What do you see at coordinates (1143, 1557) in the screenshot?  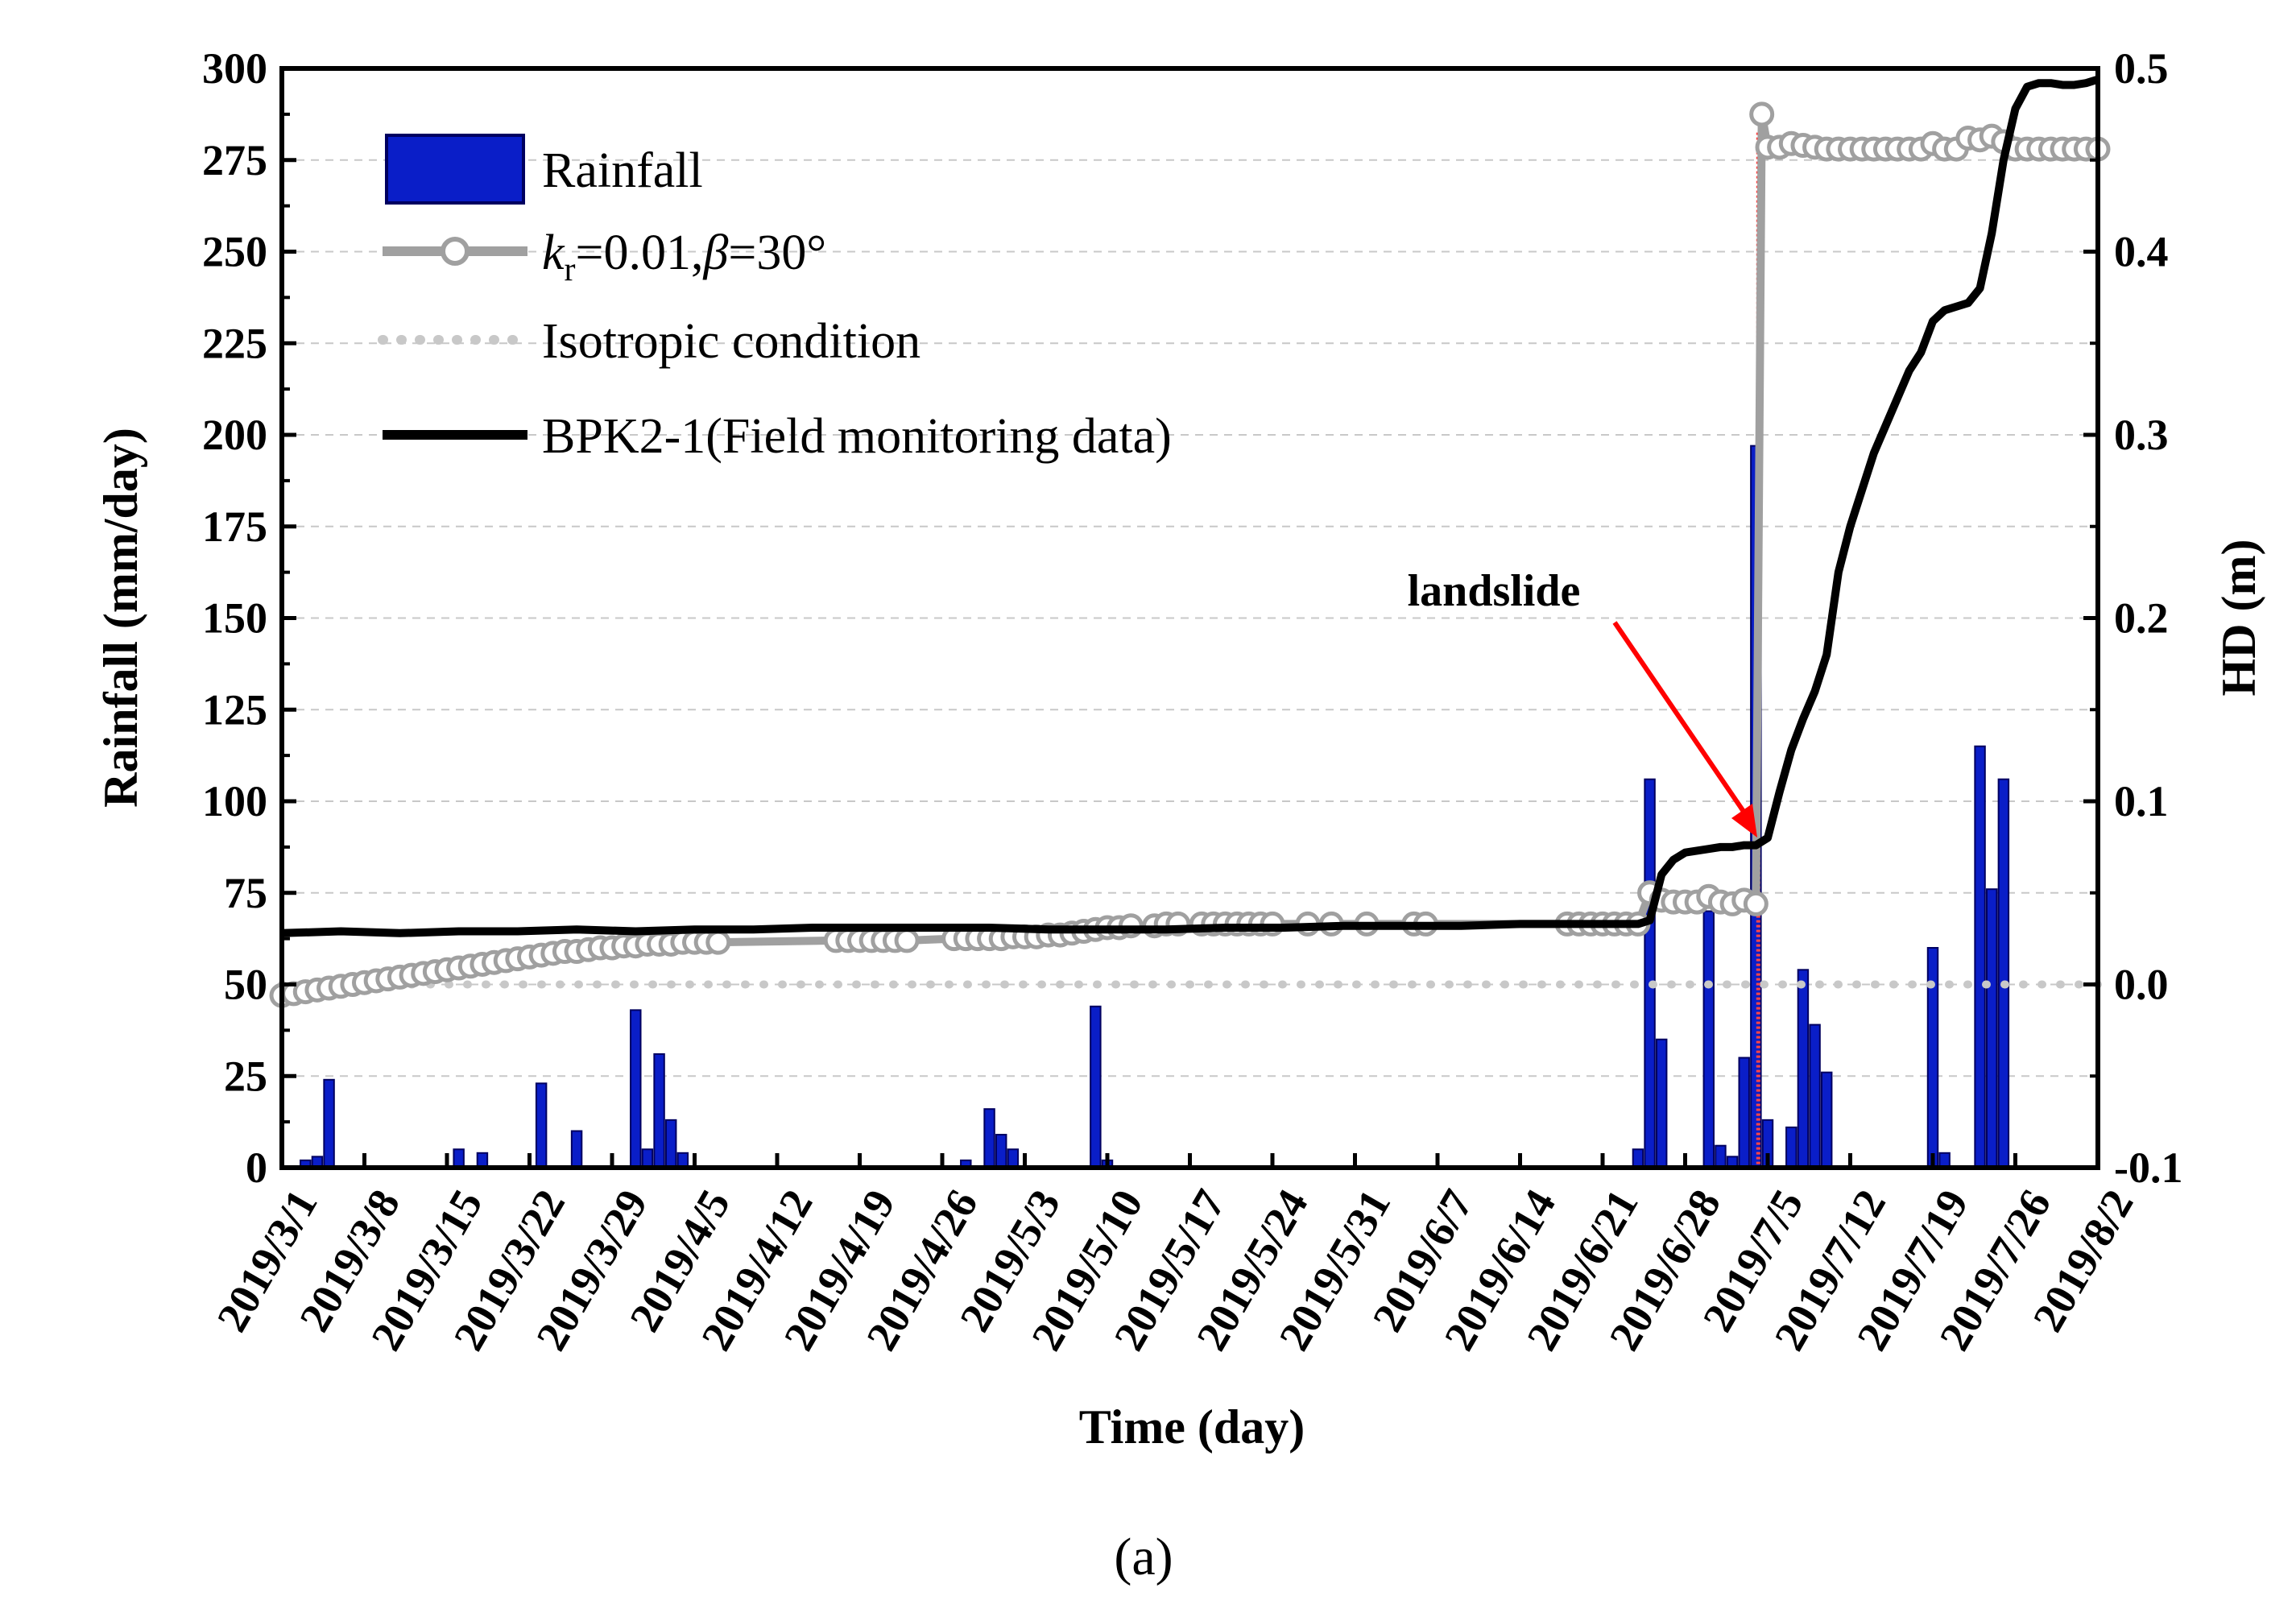 I see `figure-caption: (a)` at bounding box center [1143, 1557].